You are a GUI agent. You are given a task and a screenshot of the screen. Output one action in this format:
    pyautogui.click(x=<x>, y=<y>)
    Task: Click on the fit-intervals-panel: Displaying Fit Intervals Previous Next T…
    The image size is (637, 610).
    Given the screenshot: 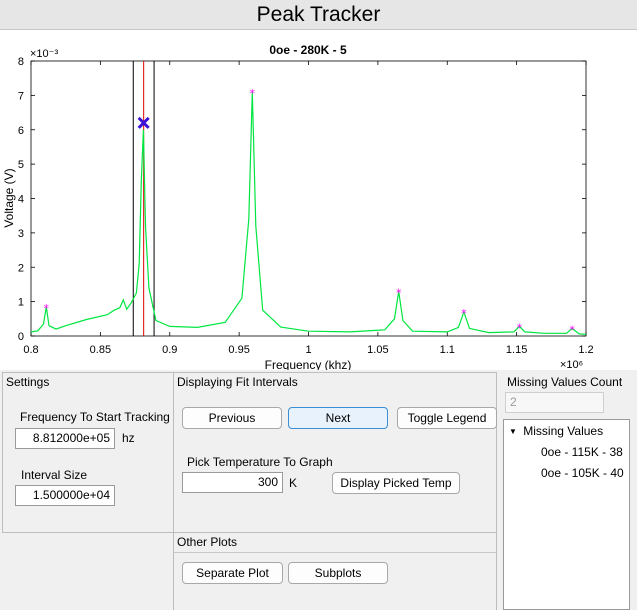 What is the action you would take?
    pyautogui.click(x=335, y=452)
    